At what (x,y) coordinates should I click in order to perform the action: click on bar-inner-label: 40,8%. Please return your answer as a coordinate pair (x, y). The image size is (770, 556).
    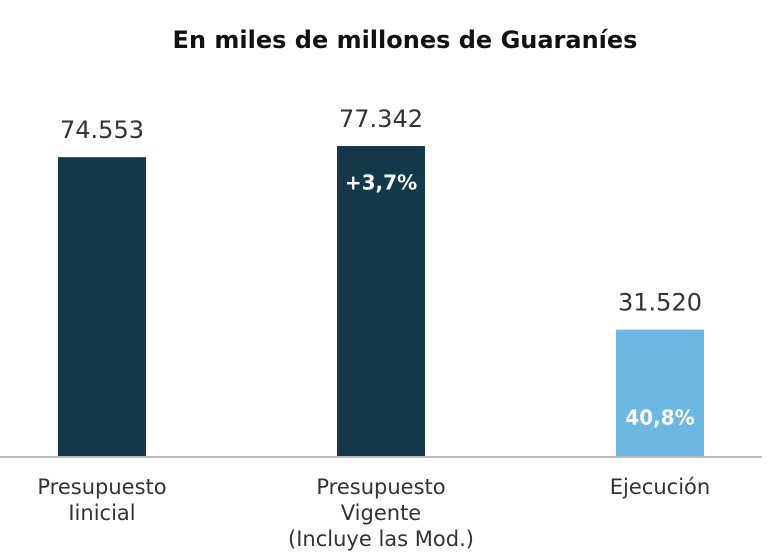
    Looking at the image, I should click on (659, 418).